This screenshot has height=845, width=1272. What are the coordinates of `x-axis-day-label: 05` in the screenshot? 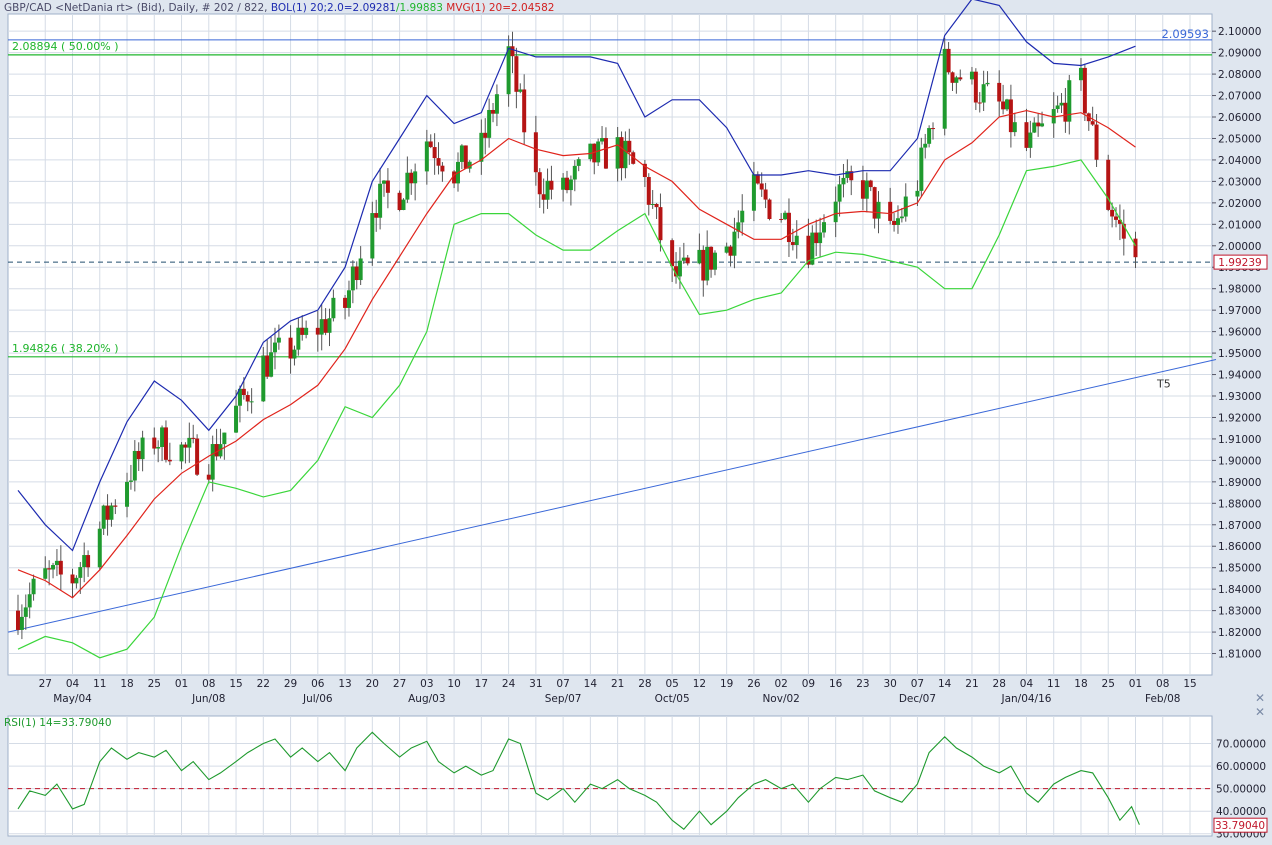 It's located at (671, 684).